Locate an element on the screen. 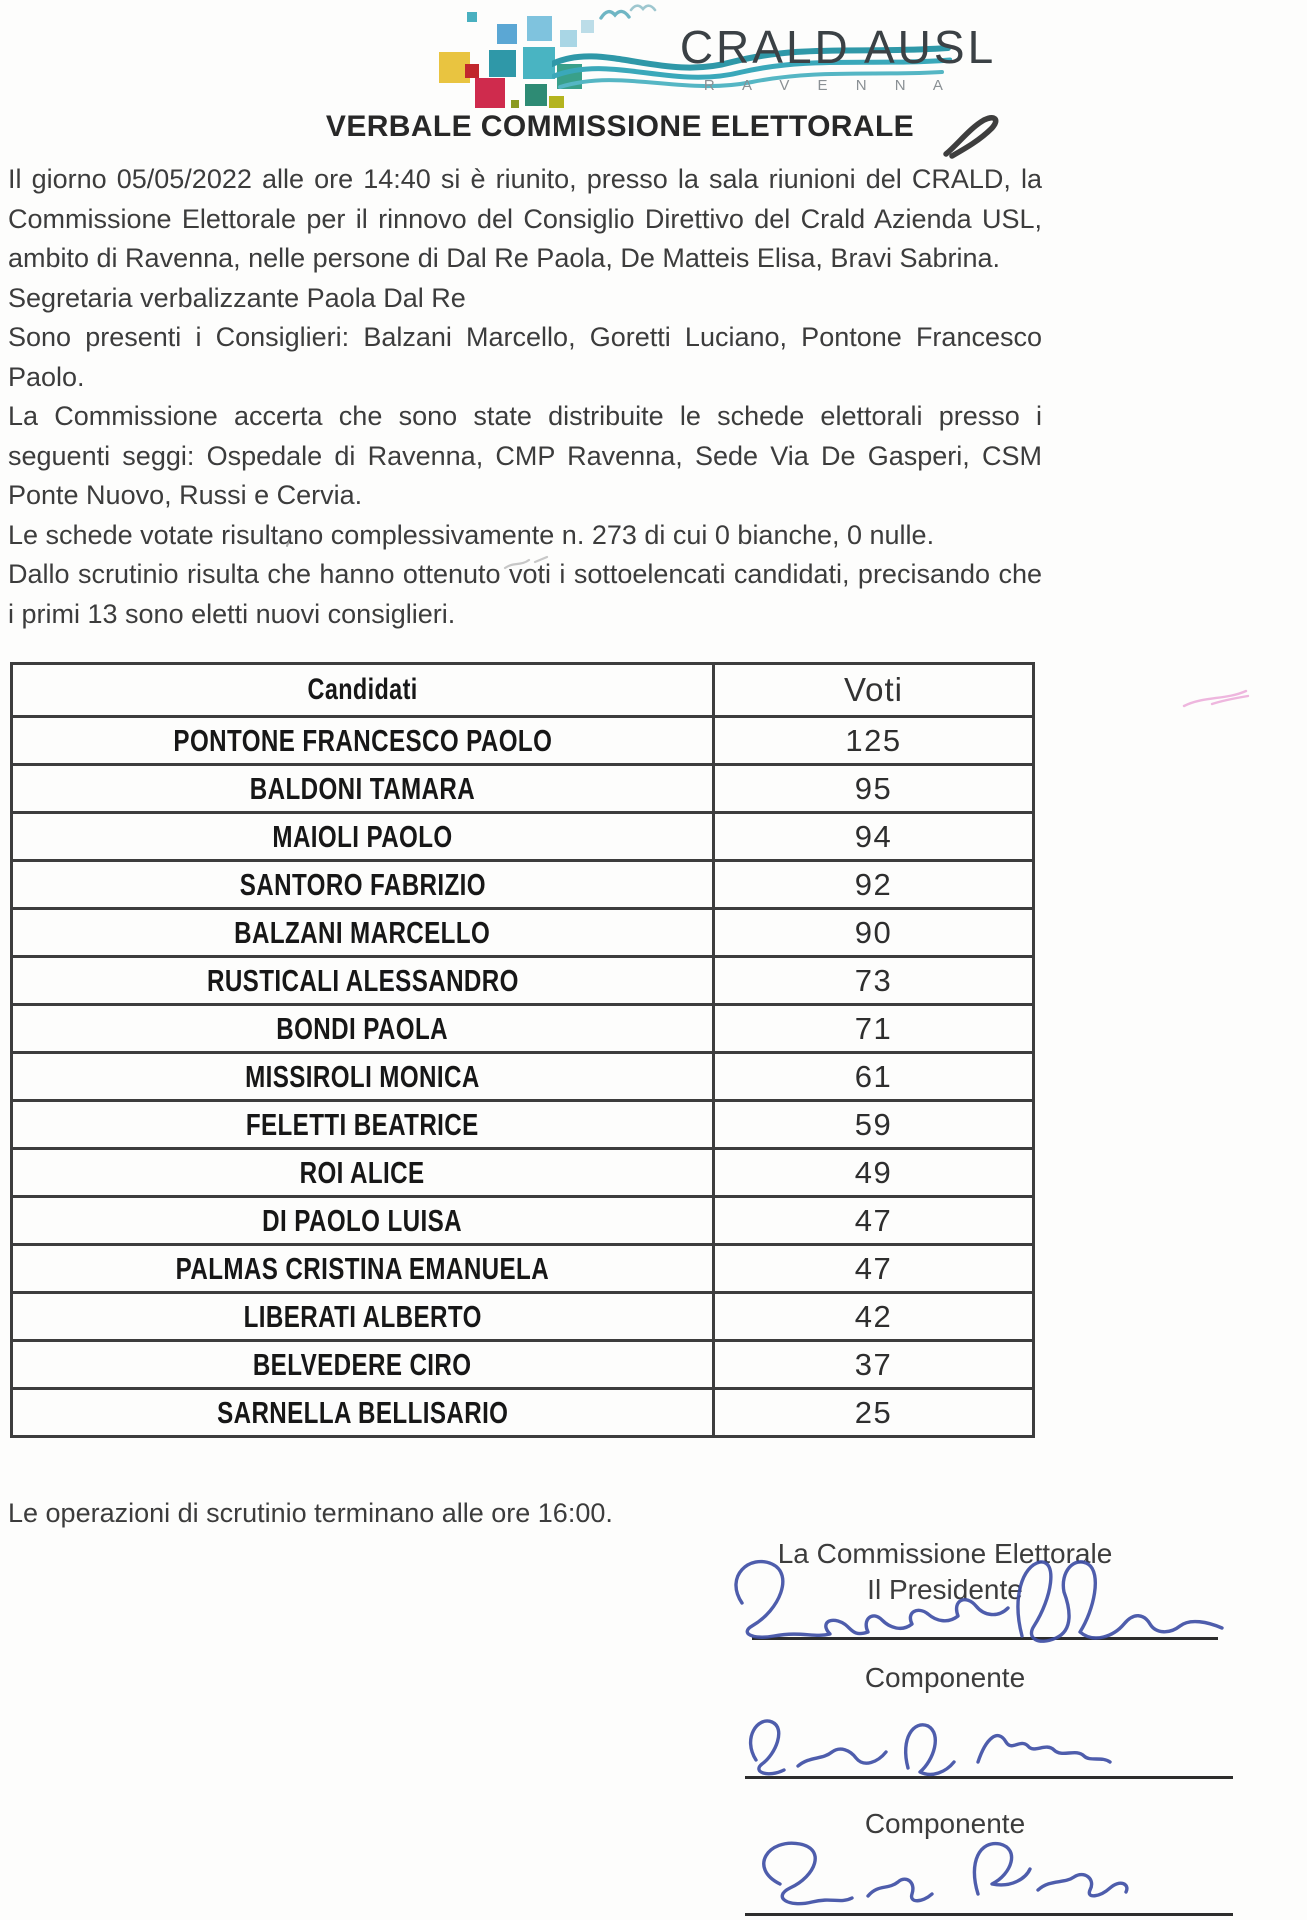  vote-count: 90 is located at coordinates (873, 932).